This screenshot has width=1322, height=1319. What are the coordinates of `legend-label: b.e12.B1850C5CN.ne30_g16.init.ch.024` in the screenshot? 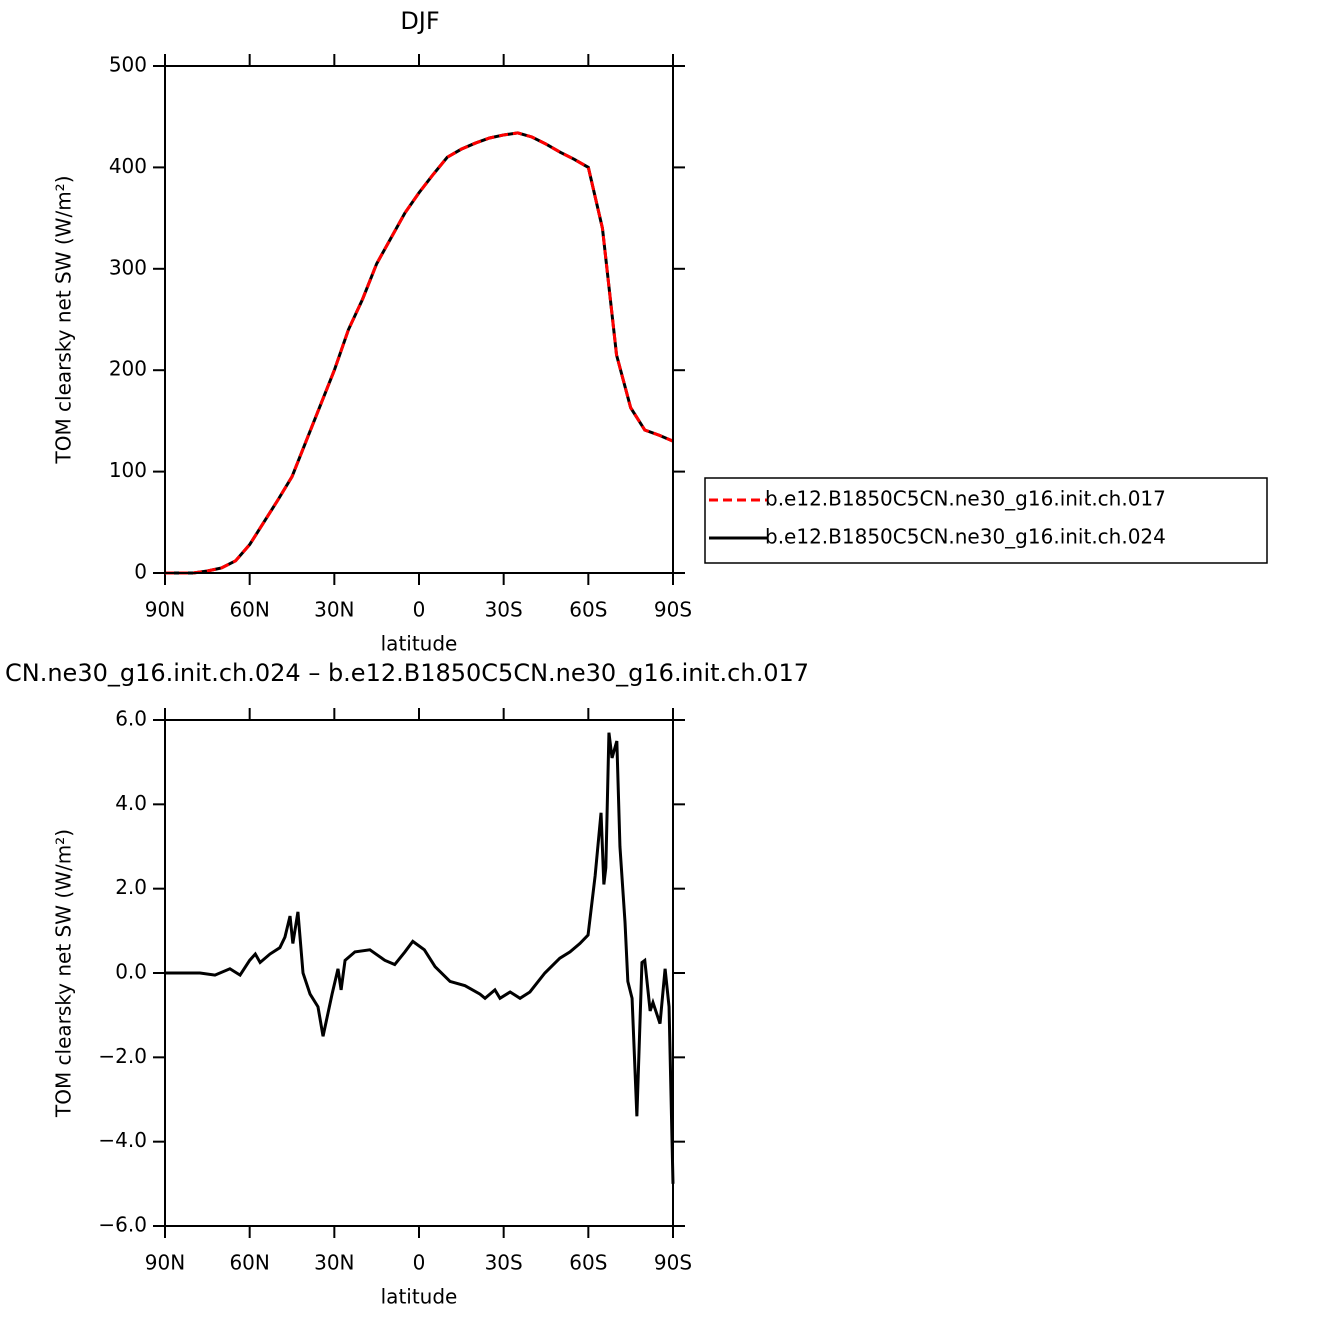 It's located at (965, 537).